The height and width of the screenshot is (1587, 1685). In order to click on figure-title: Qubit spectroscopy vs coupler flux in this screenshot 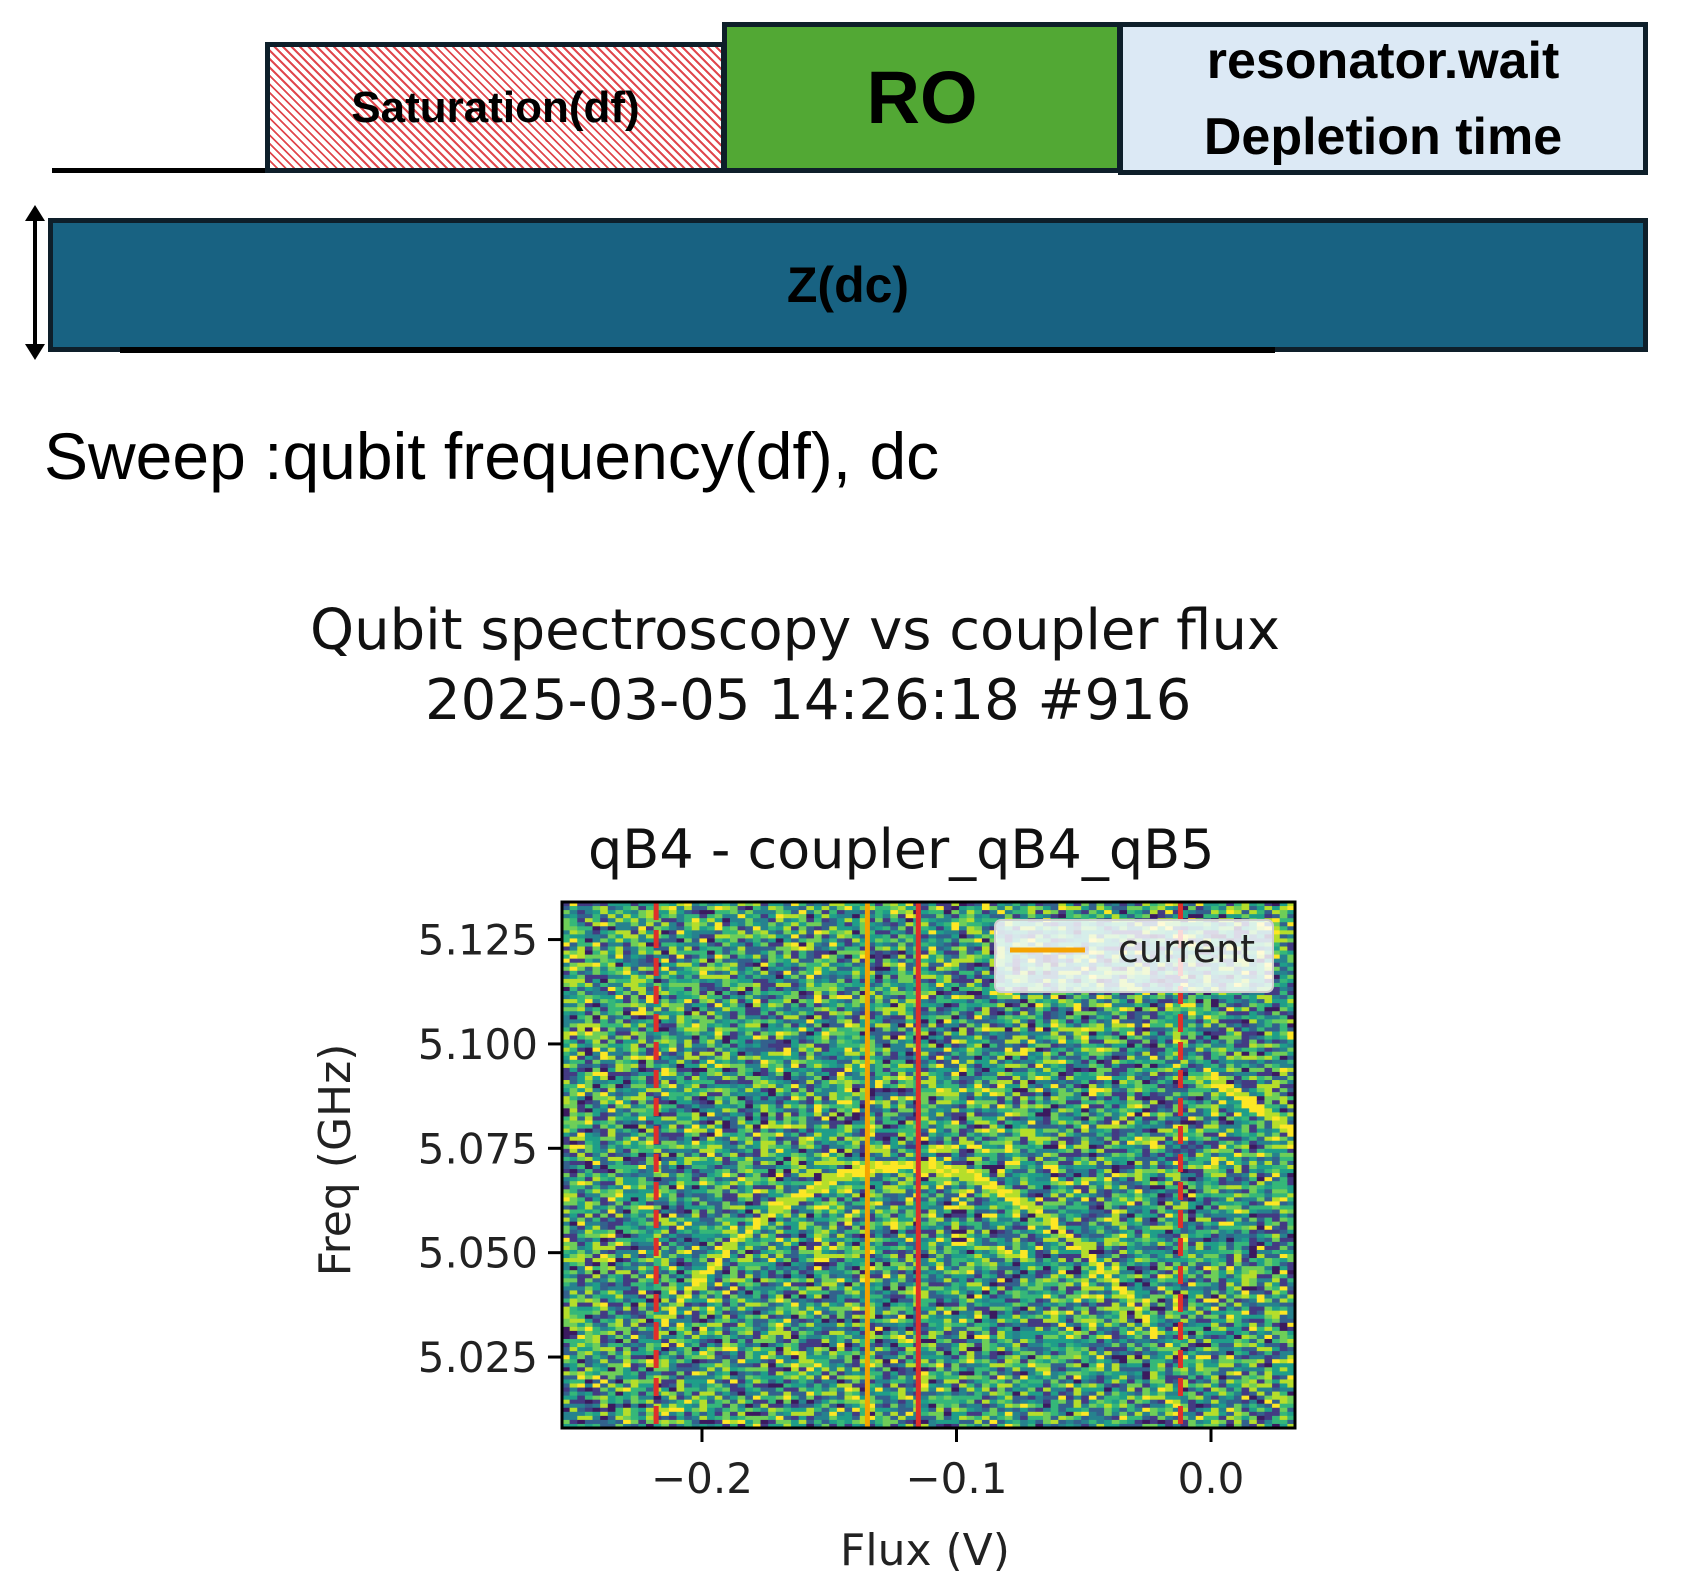, I will do `click(795, 630)`.